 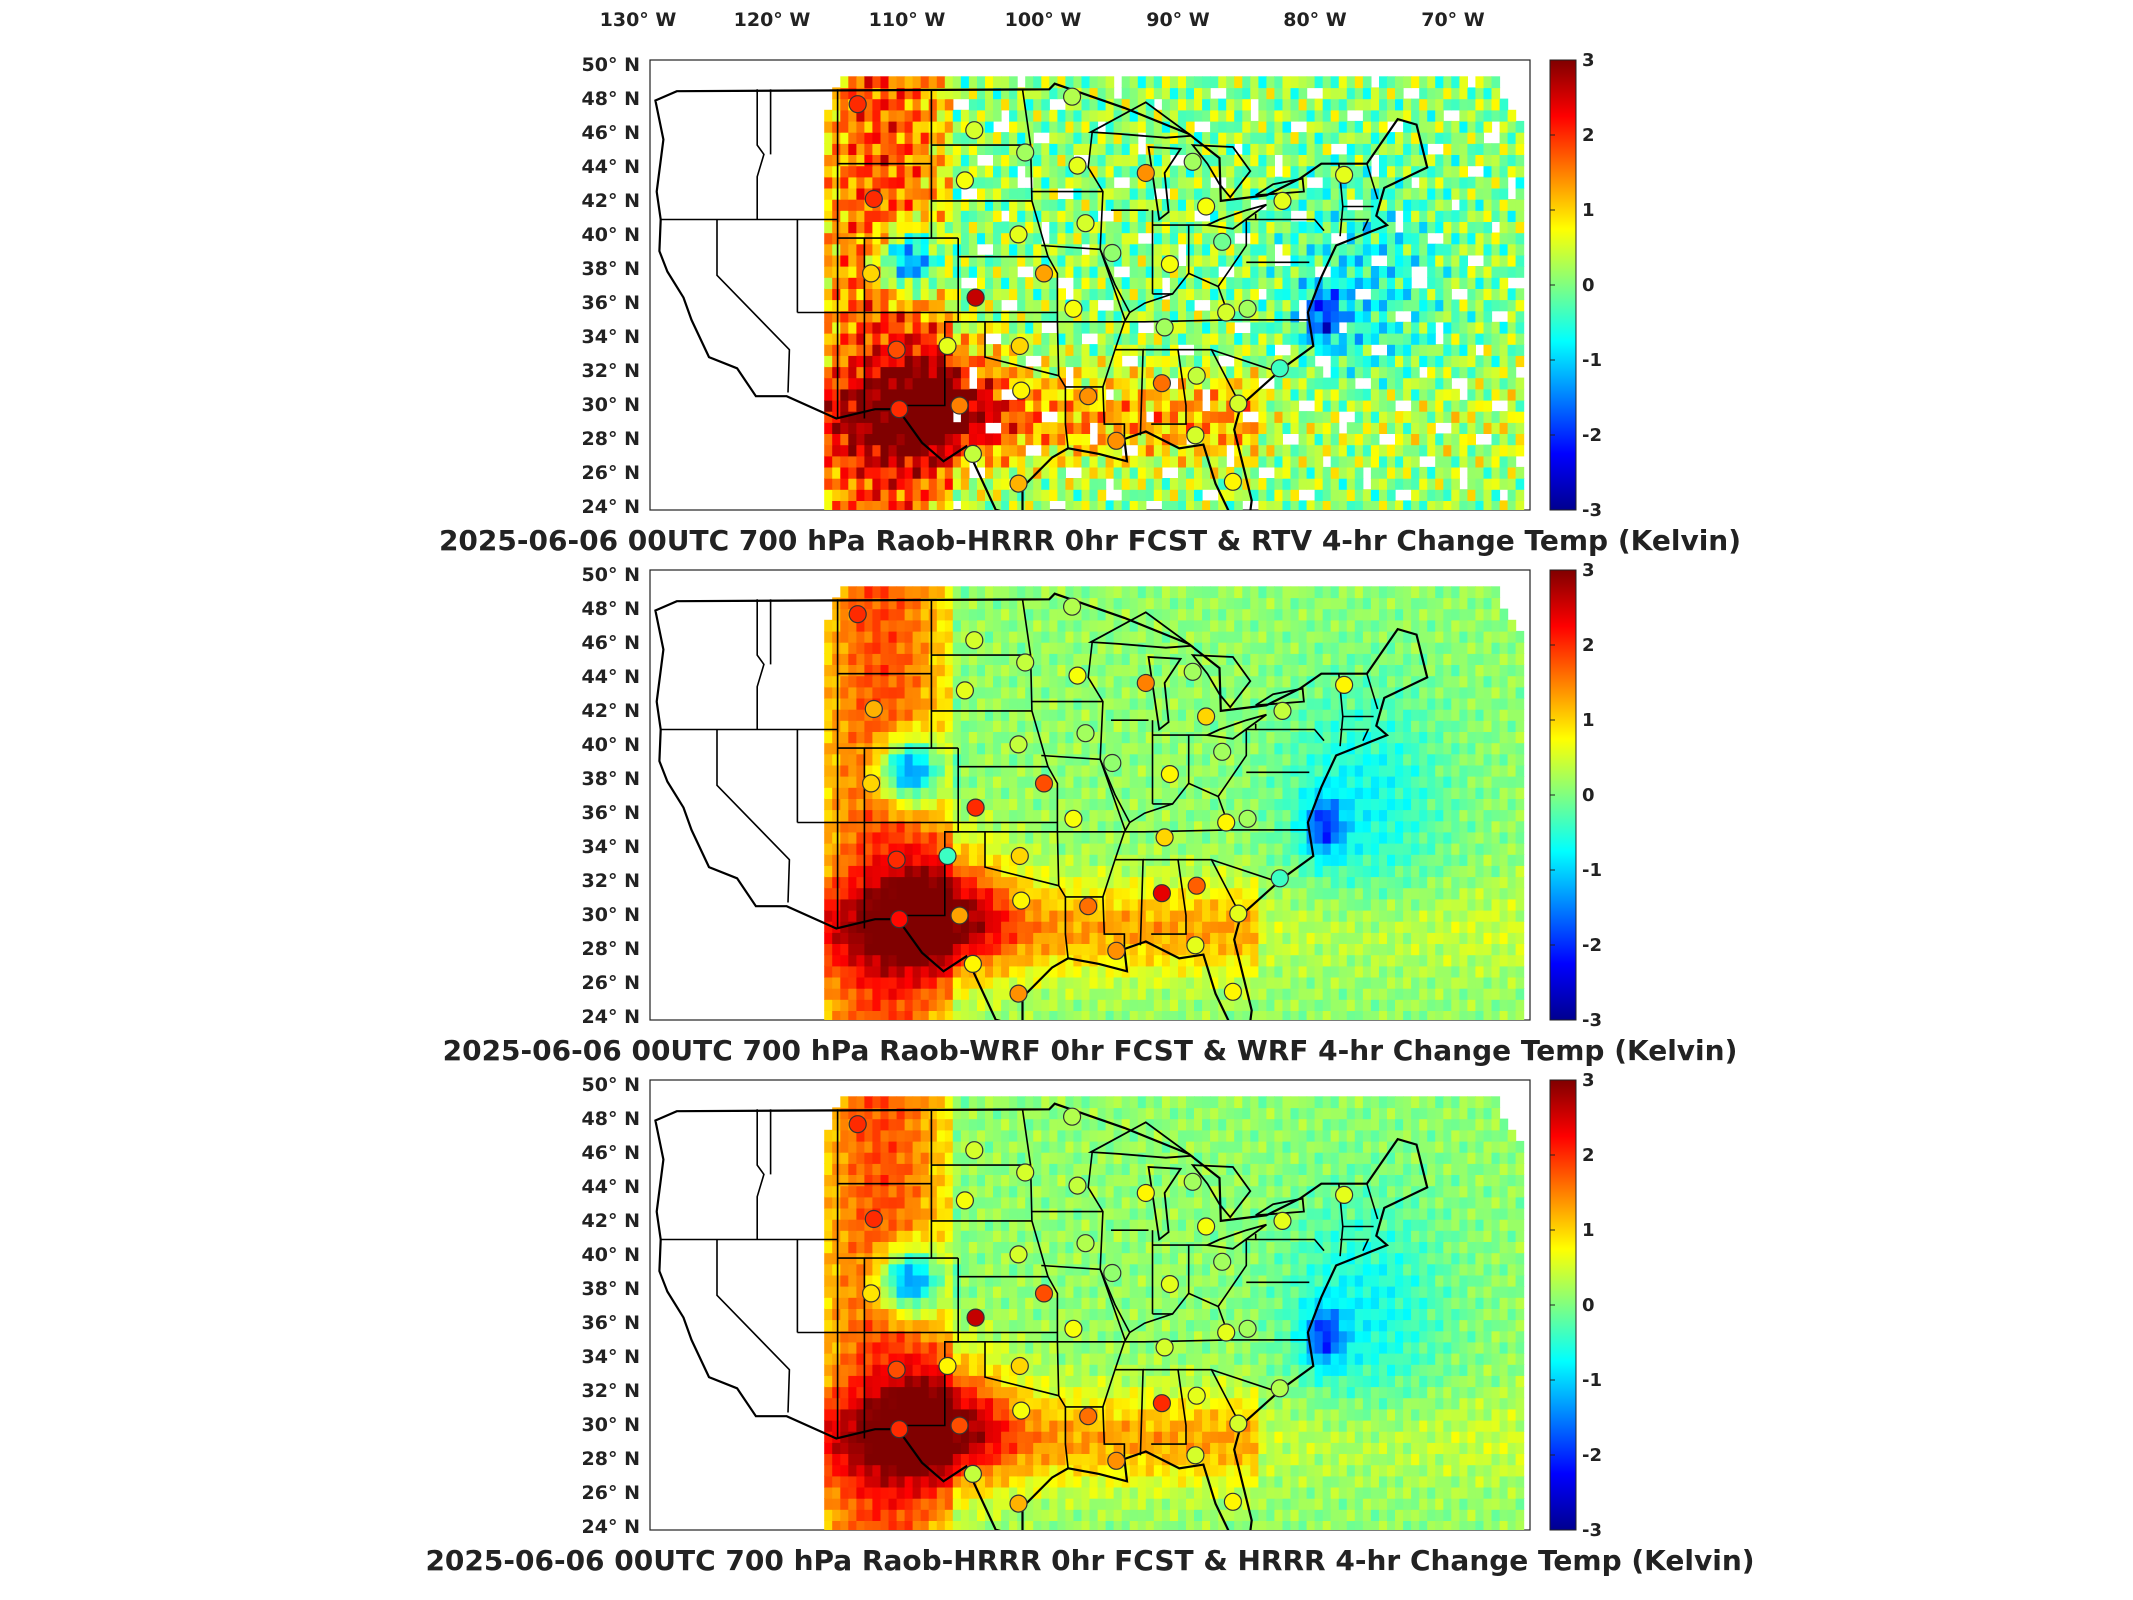 What do you see at coordinates (611, 881) in the screenshot?
I see `lat-label: 32° N` at bounding box center [611, 881].